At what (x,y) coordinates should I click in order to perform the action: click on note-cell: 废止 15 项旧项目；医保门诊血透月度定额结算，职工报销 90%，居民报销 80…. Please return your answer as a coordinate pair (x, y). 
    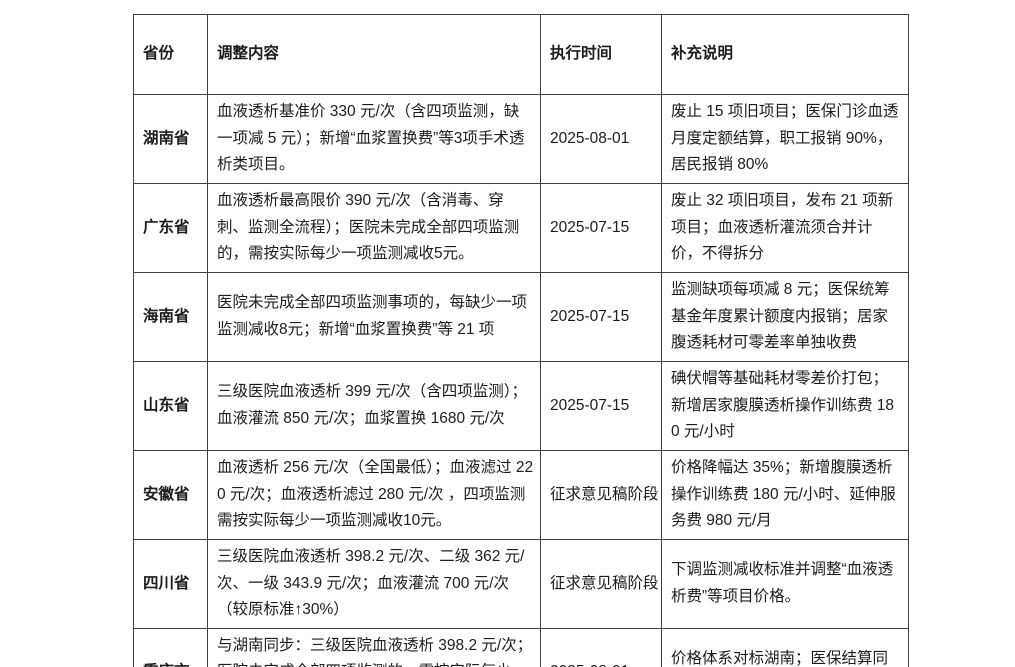
    Looking at the image, I should click on (785, 139).